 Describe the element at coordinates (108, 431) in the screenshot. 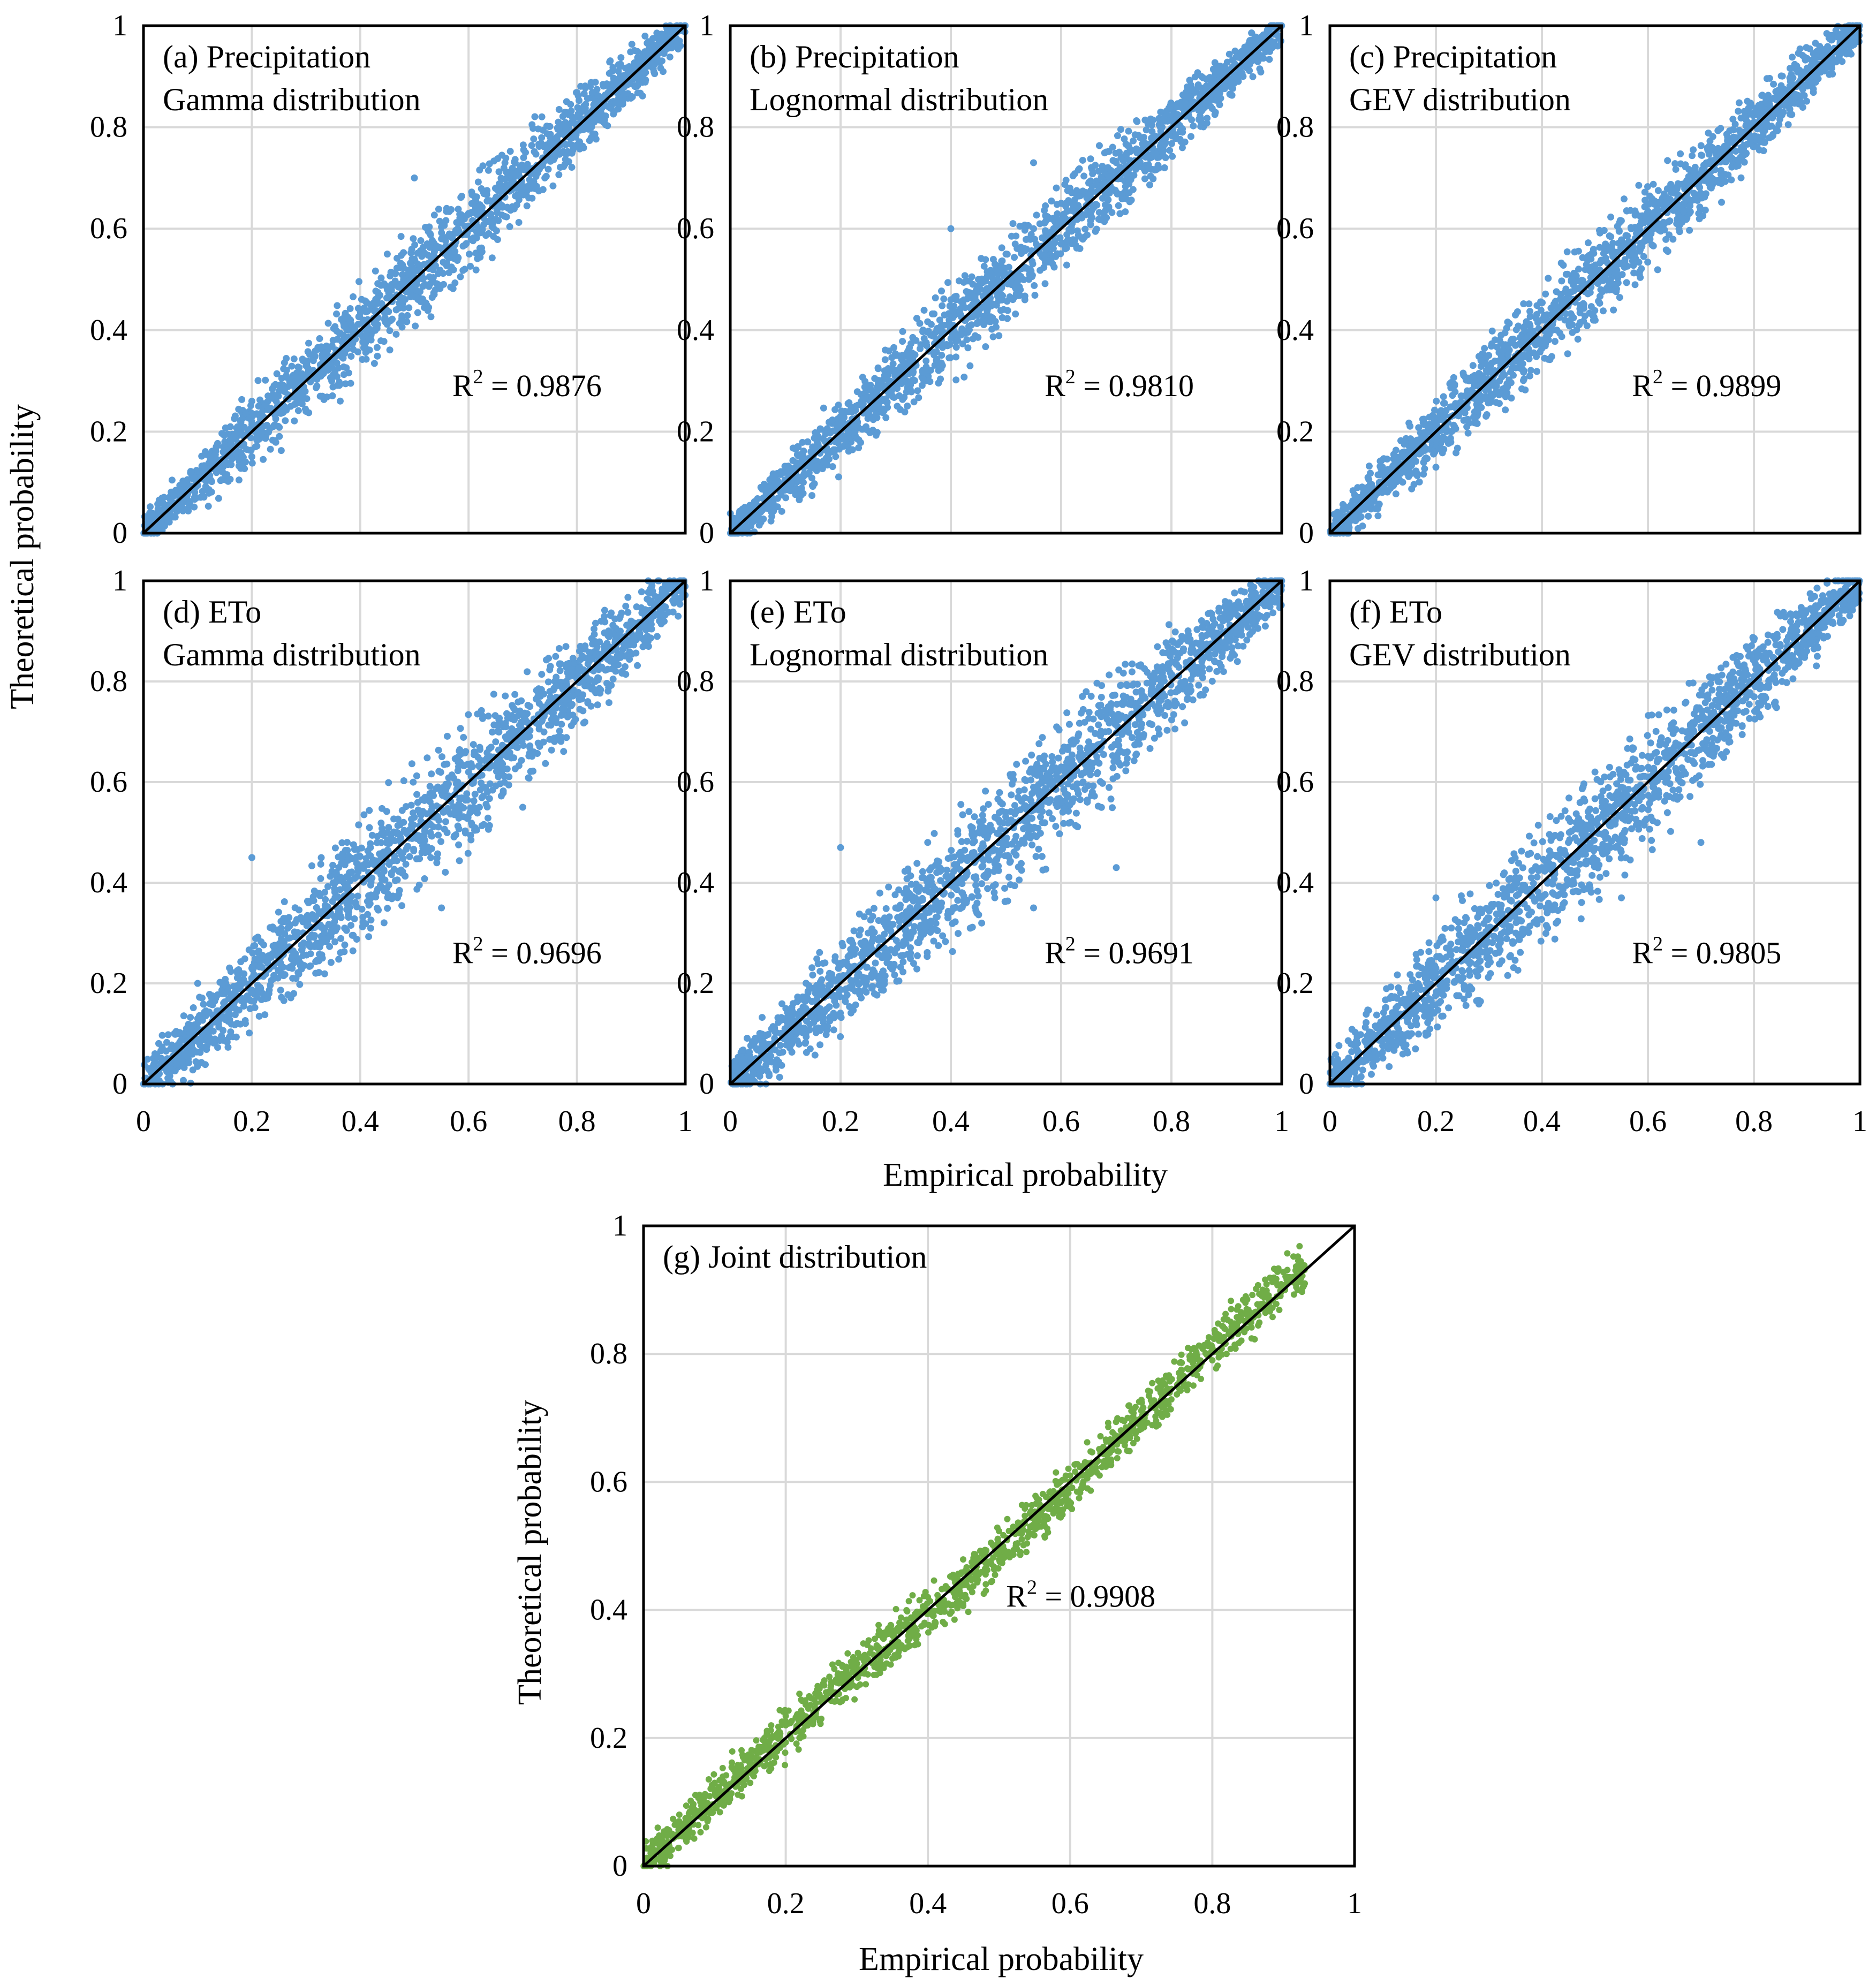

I see `panel-a-y-tick-label: 0.2` at that location.